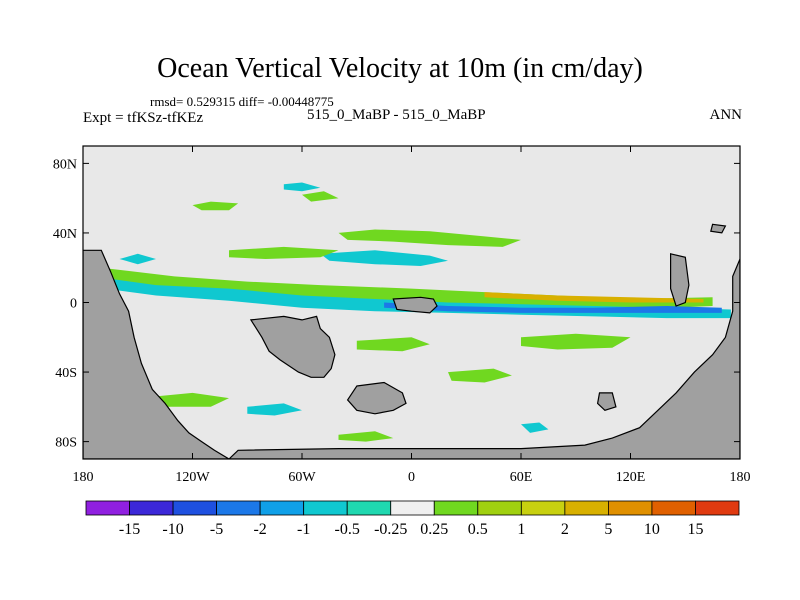 Image resolution: width=800 pixels, height=600 pixels. Describe the element at coordinates (129, 529) in the screenshot. I see `colorbar-label-0: -15` at that location.